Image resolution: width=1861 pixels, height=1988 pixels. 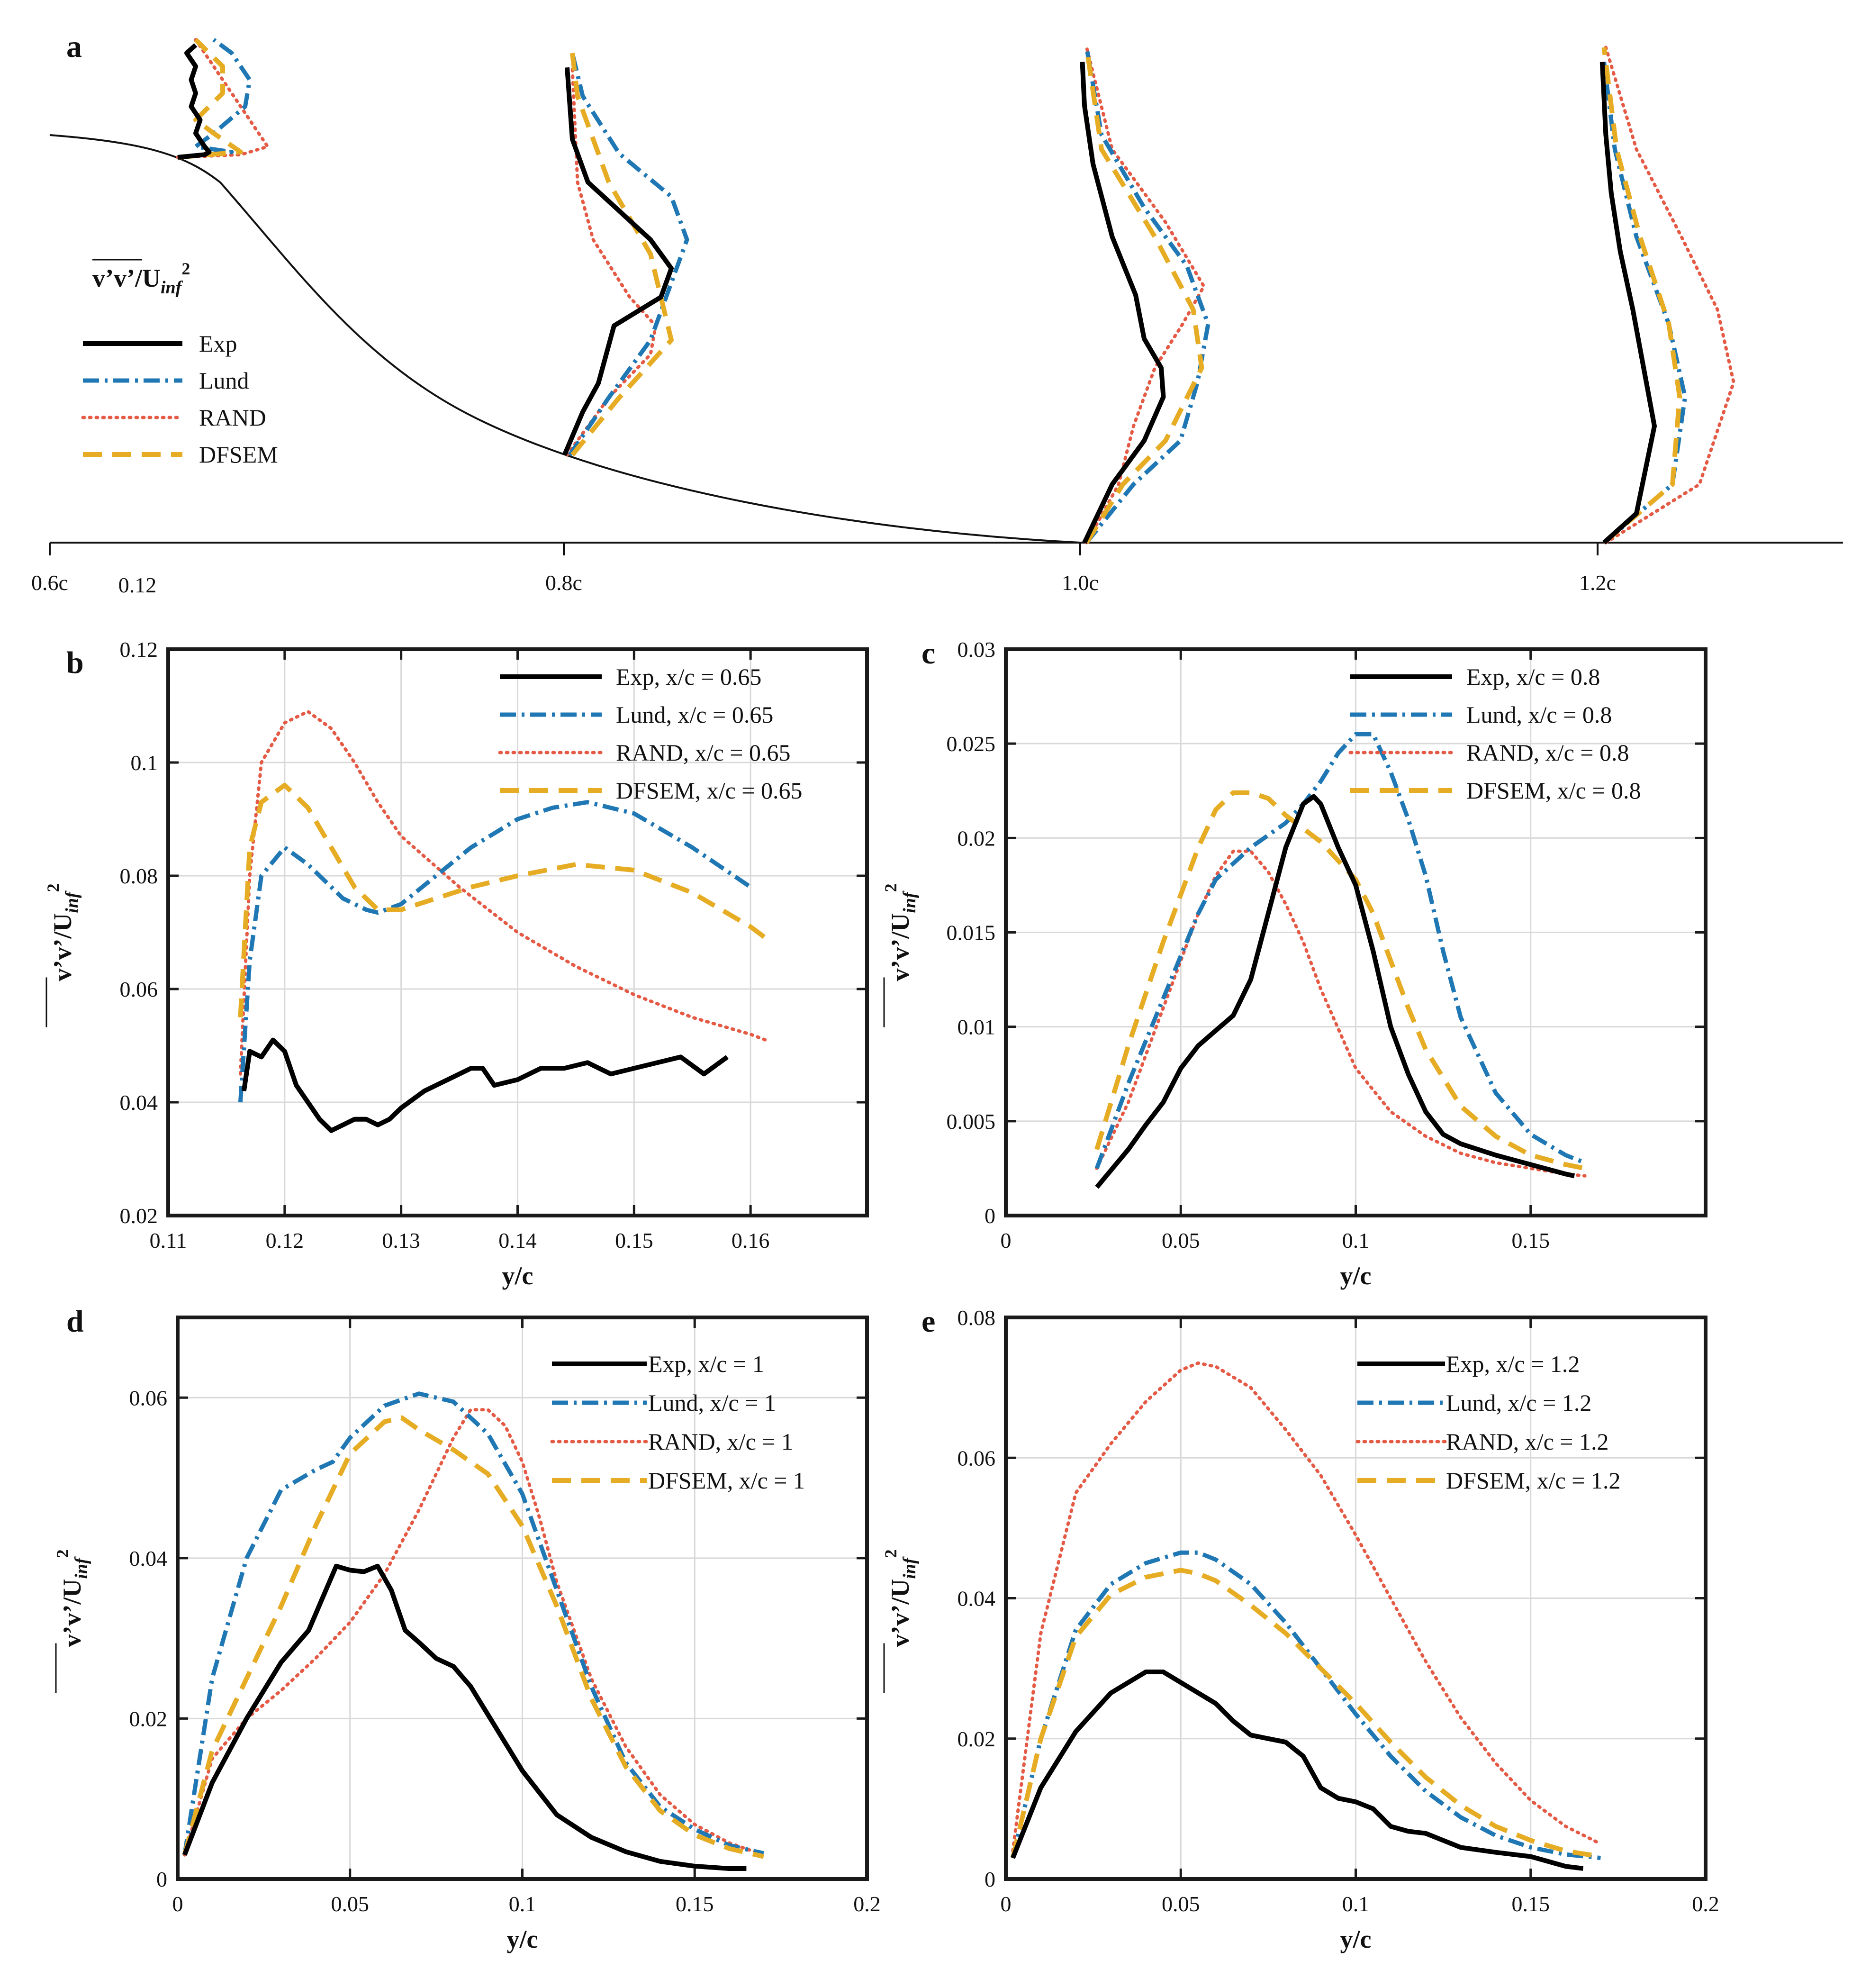 I want to click on y-tick-label: 0.12, so click(x=139, y=649).